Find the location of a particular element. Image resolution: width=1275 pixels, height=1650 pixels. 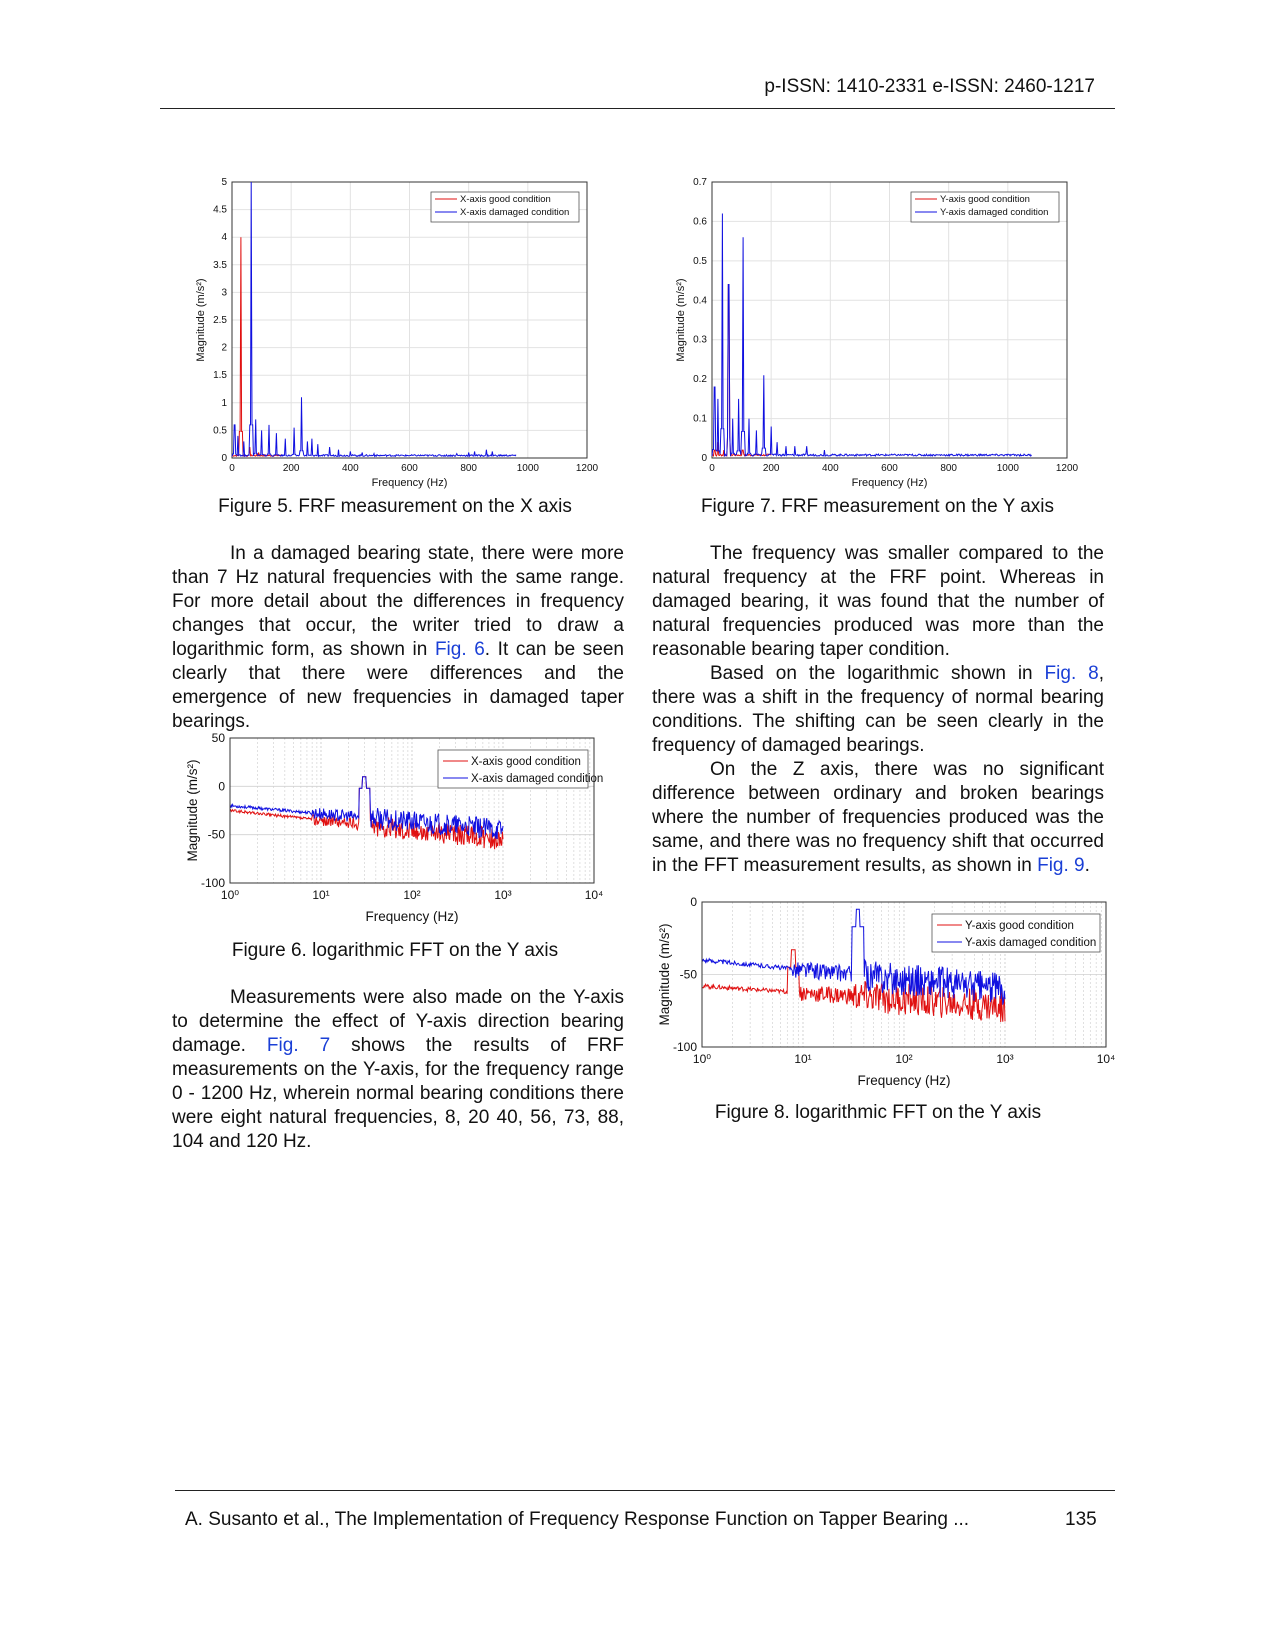

y-tick-label: 2 is located at coordinates (224, 348).